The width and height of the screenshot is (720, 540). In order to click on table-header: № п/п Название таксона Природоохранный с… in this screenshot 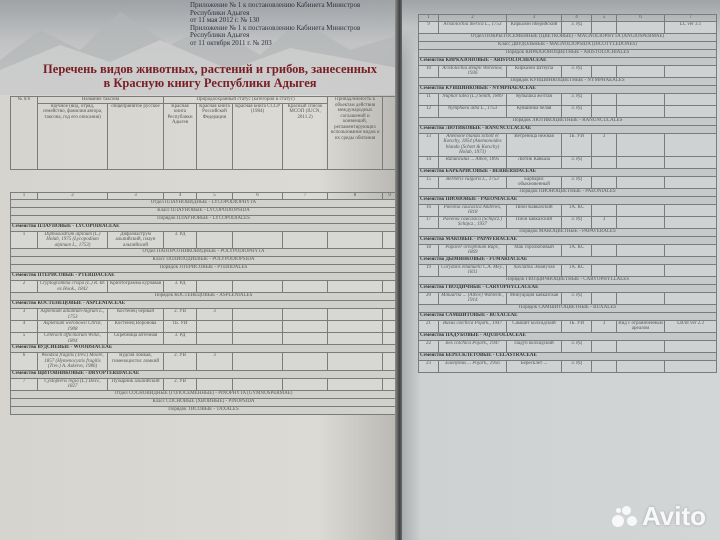, I will do `click(204, 133)`.